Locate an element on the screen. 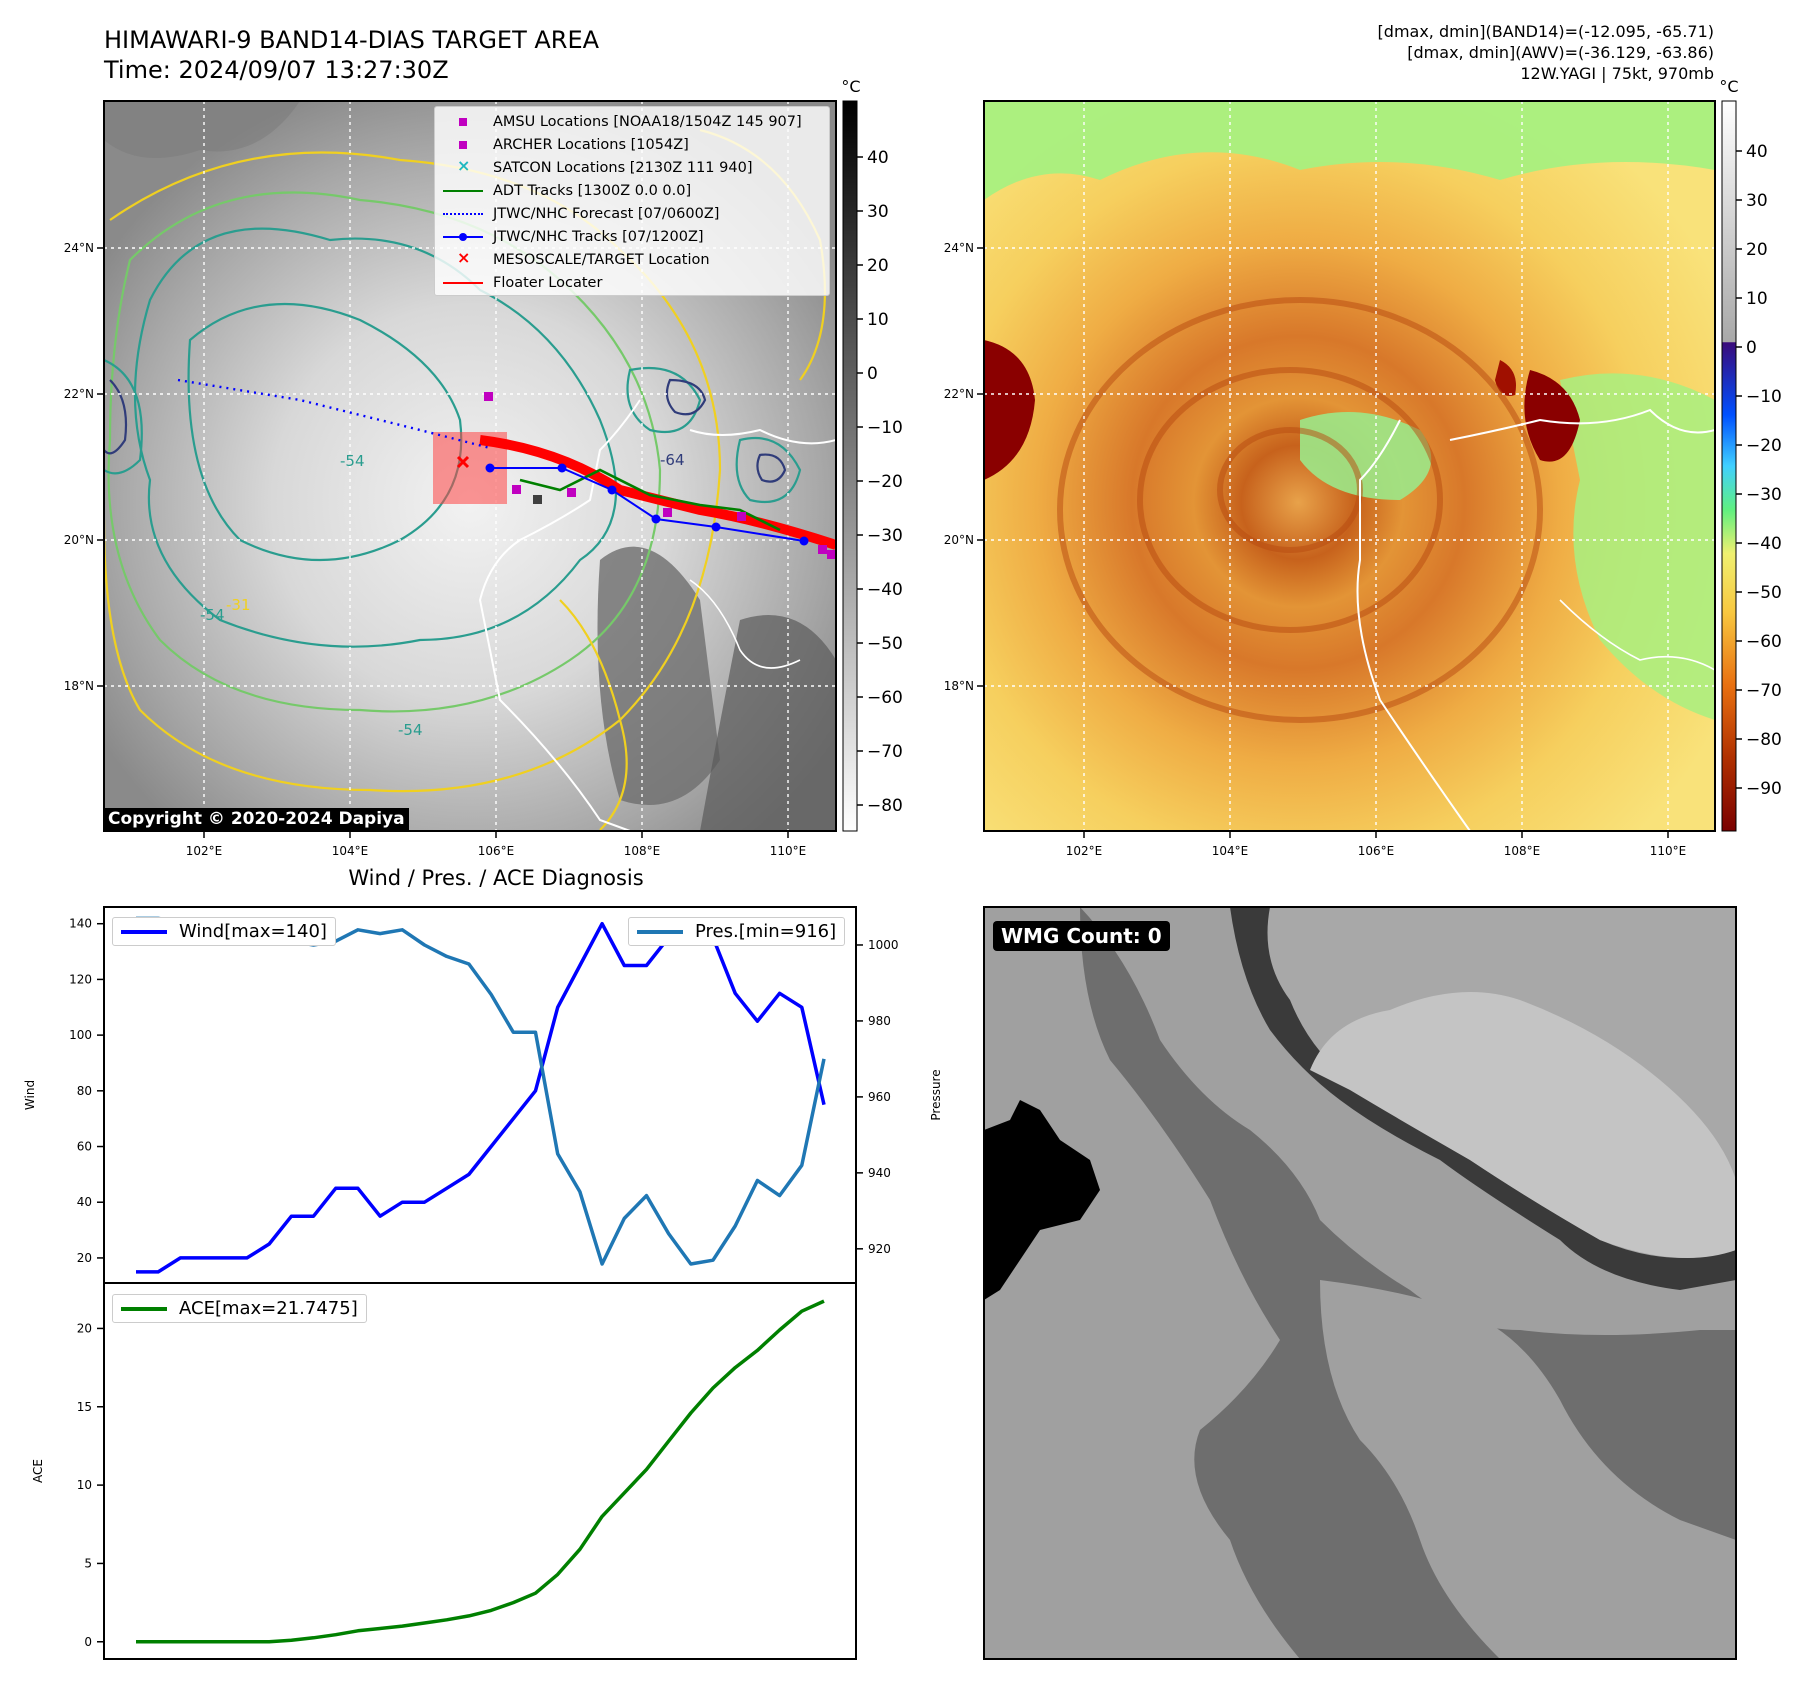 Image resolution: width=1797 pixels, height=1690 pixels. legend-item-mesoscale: × MESOSCALE/TARGET Location is located at coordinates (583, 258).